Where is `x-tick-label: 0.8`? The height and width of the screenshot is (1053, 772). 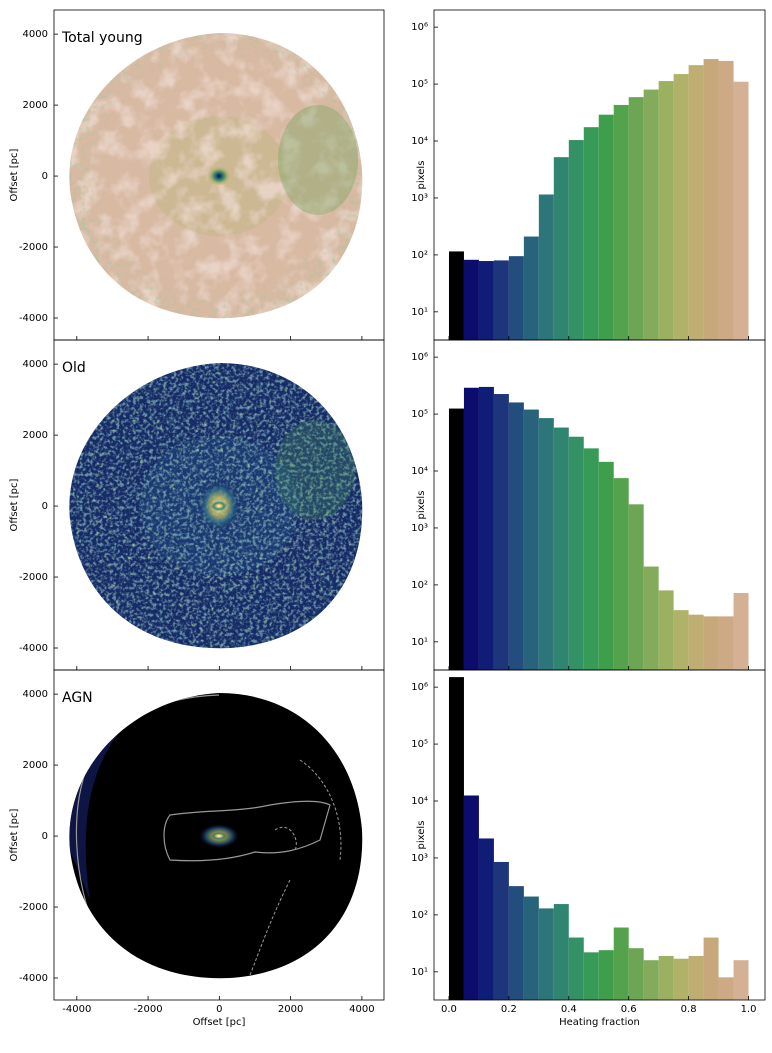 x-tick-label: 0.8 is located at coordinates (689, 1009).